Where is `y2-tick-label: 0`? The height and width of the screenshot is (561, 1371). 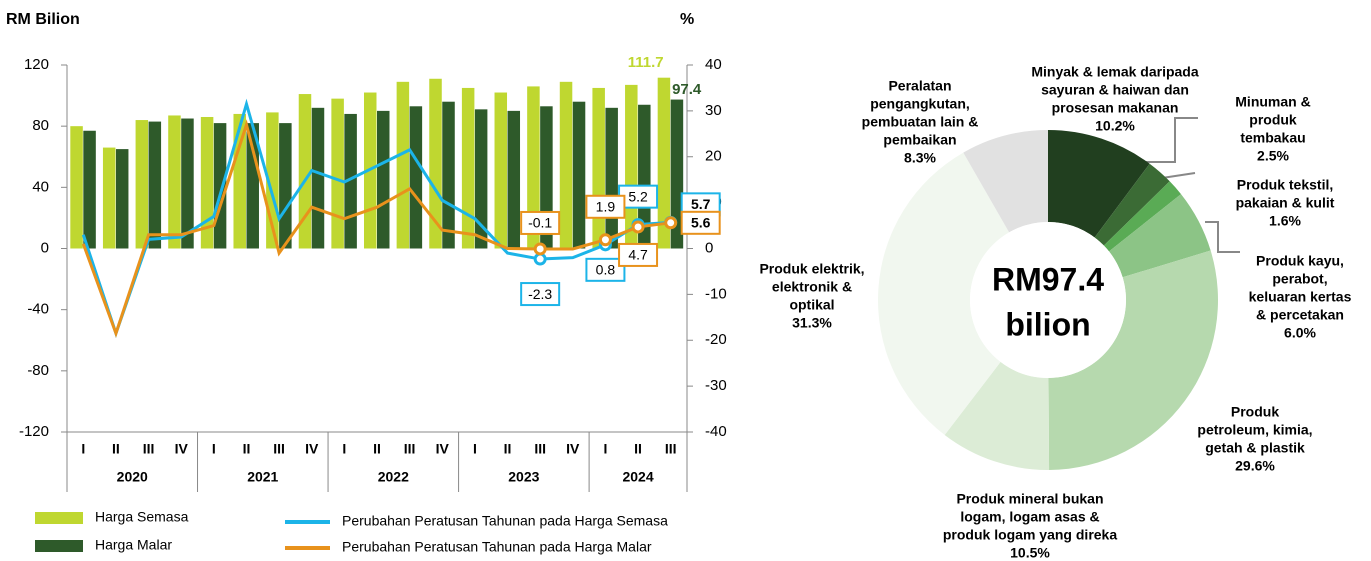 y2-tick-label: 0 is located at coordinates (709, 247).